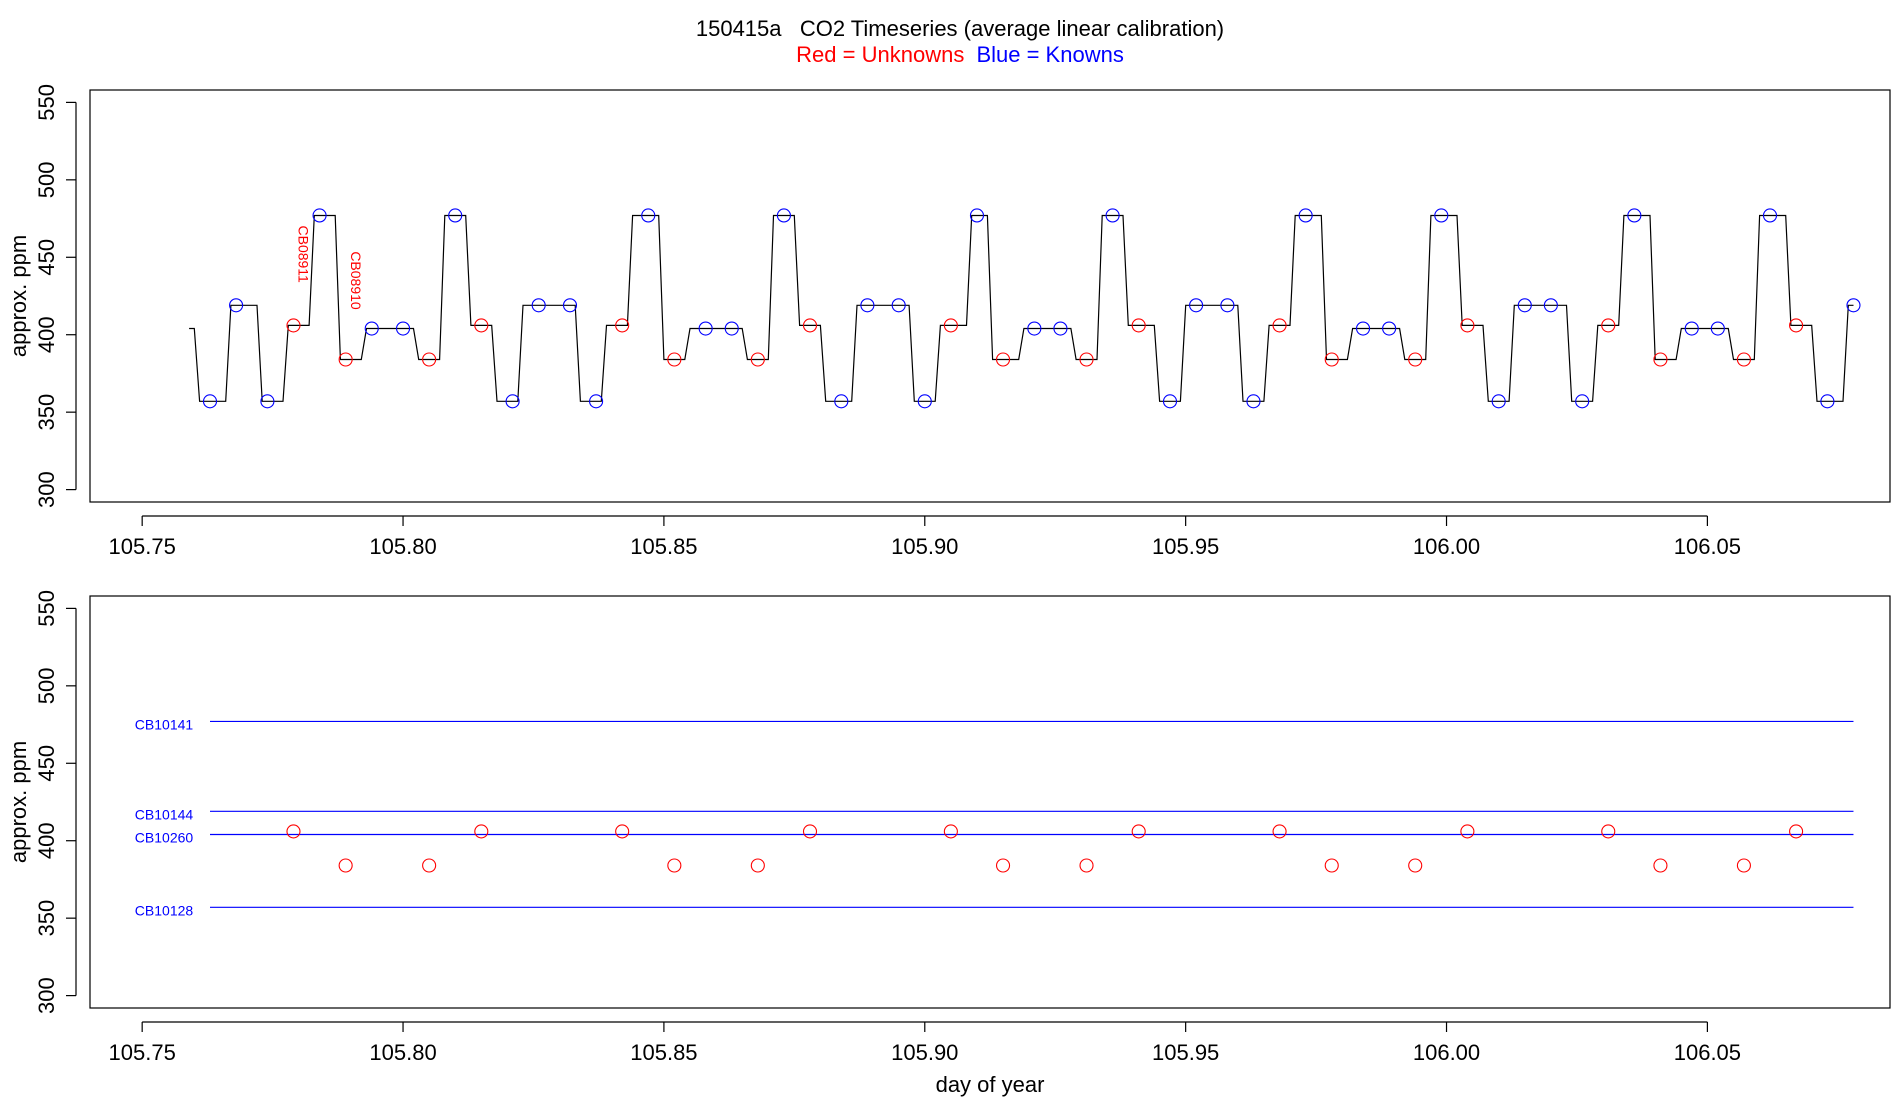 Image resolution: width=1900 pixels, height=1105 pixels. Describe the element at coordinates (46, 995) in the screenshot. I see `y-tick-label: 300` at that location.